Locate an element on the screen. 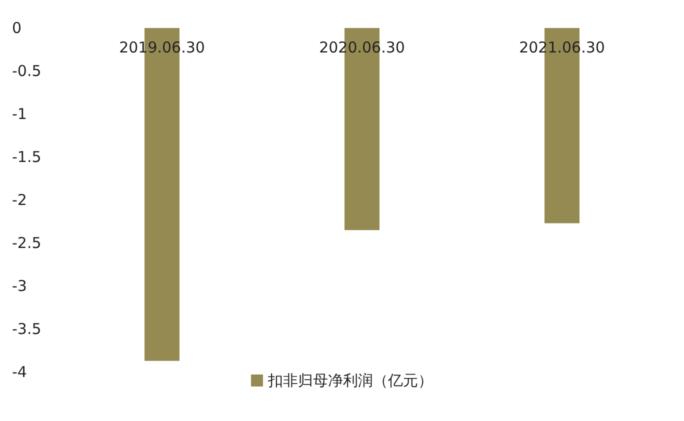 The image size is (684, 421). legend-label: 扣非归母净利润（亿元） is located at coordinates (350, 381).